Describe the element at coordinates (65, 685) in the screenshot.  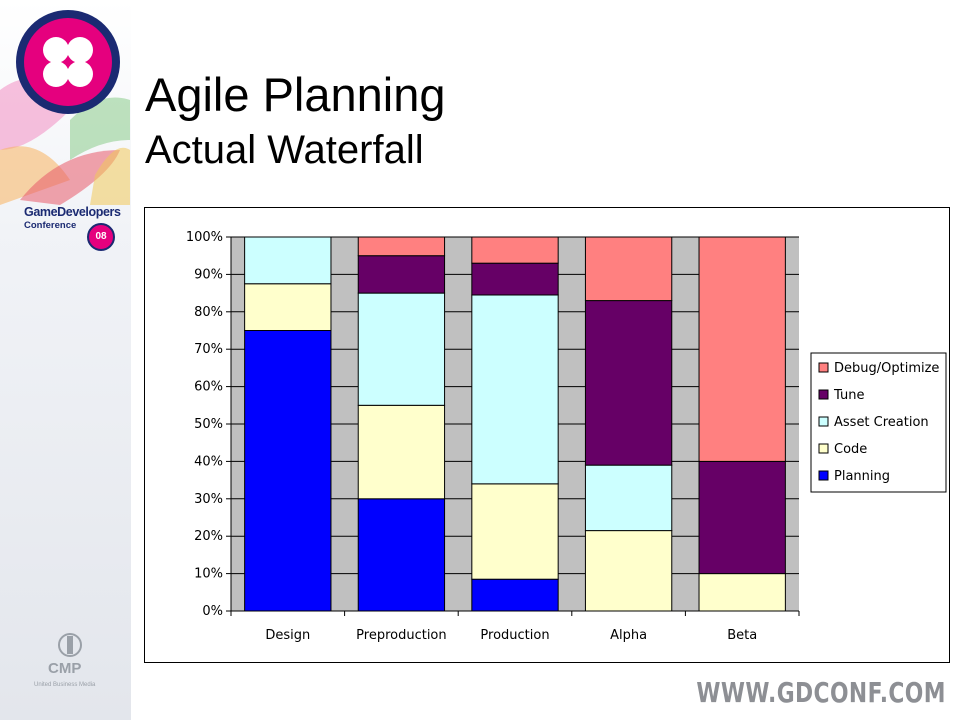
I see `cmp-logo-subtext: United Business Media` at that location.